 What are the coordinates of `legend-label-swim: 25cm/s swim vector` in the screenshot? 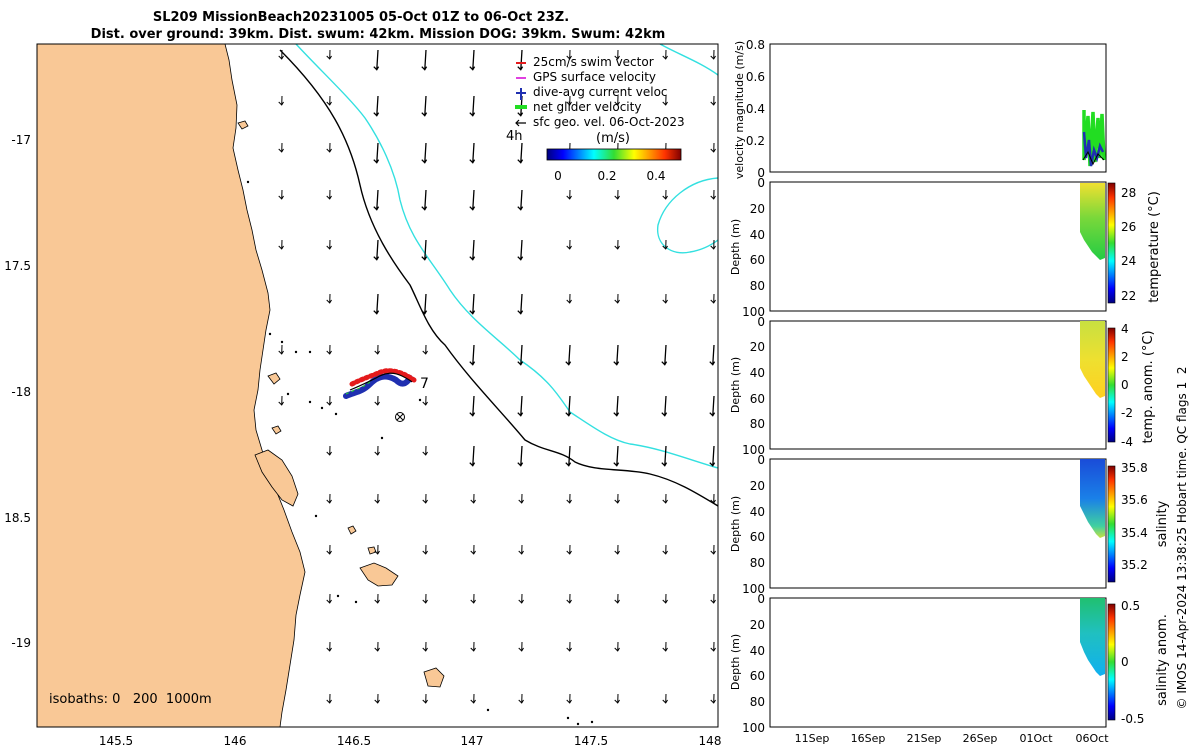 It's located at (593, 62).